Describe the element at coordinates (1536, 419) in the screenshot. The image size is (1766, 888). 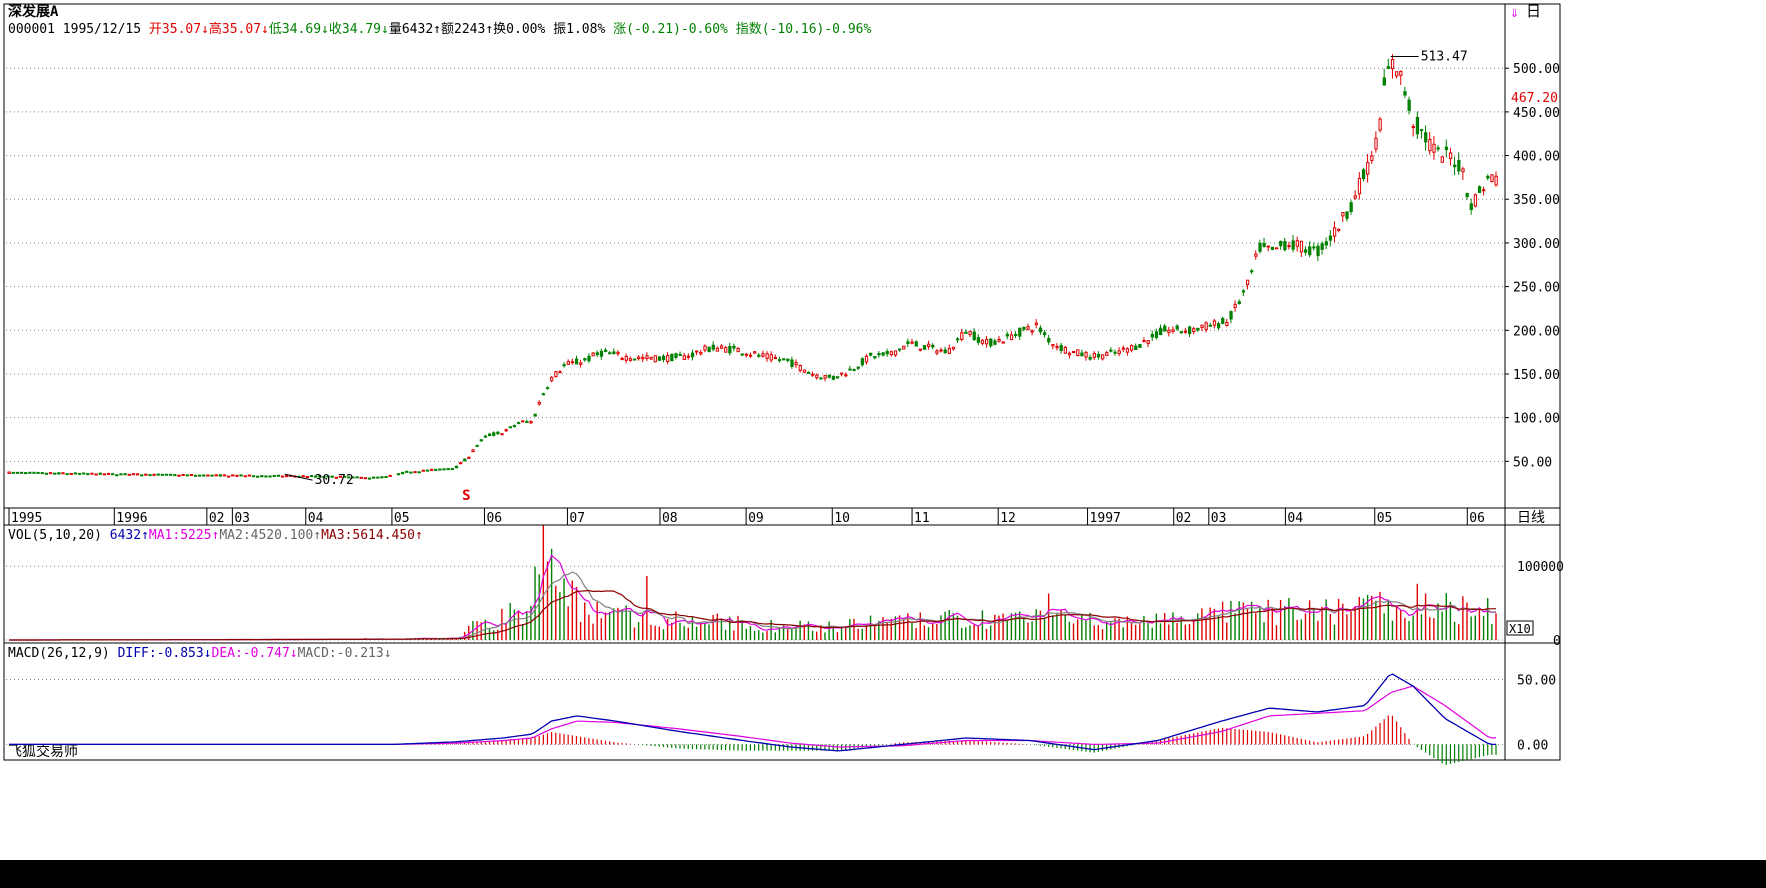
I see `price-tick-label: 100.00` at that location.